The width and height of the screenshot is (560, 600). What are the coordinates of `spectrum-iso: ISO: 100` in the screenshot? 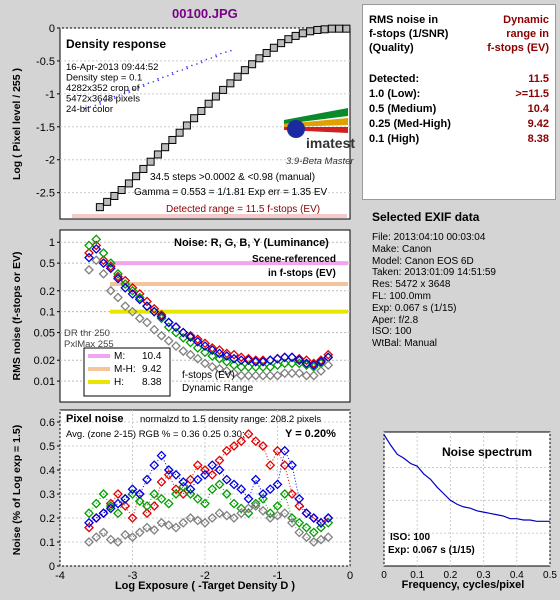 It's located at (410, 537).